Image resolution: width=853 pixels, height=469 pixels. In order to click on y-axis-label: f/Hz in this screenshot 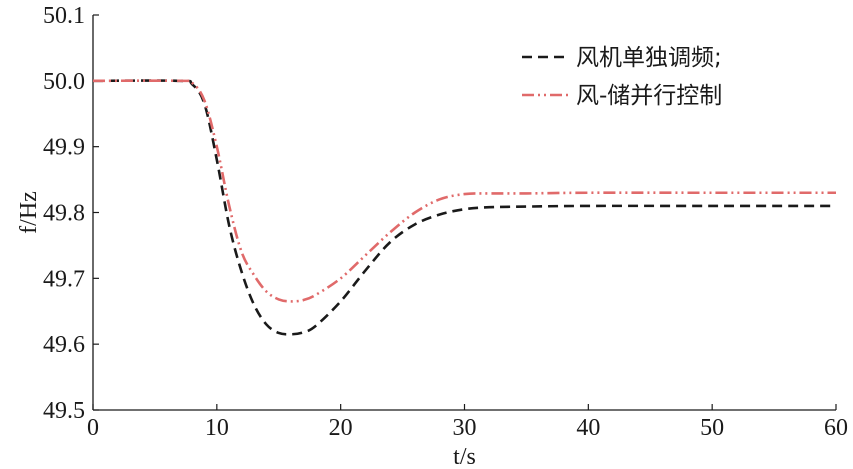, I will do `click(29, 212)`.